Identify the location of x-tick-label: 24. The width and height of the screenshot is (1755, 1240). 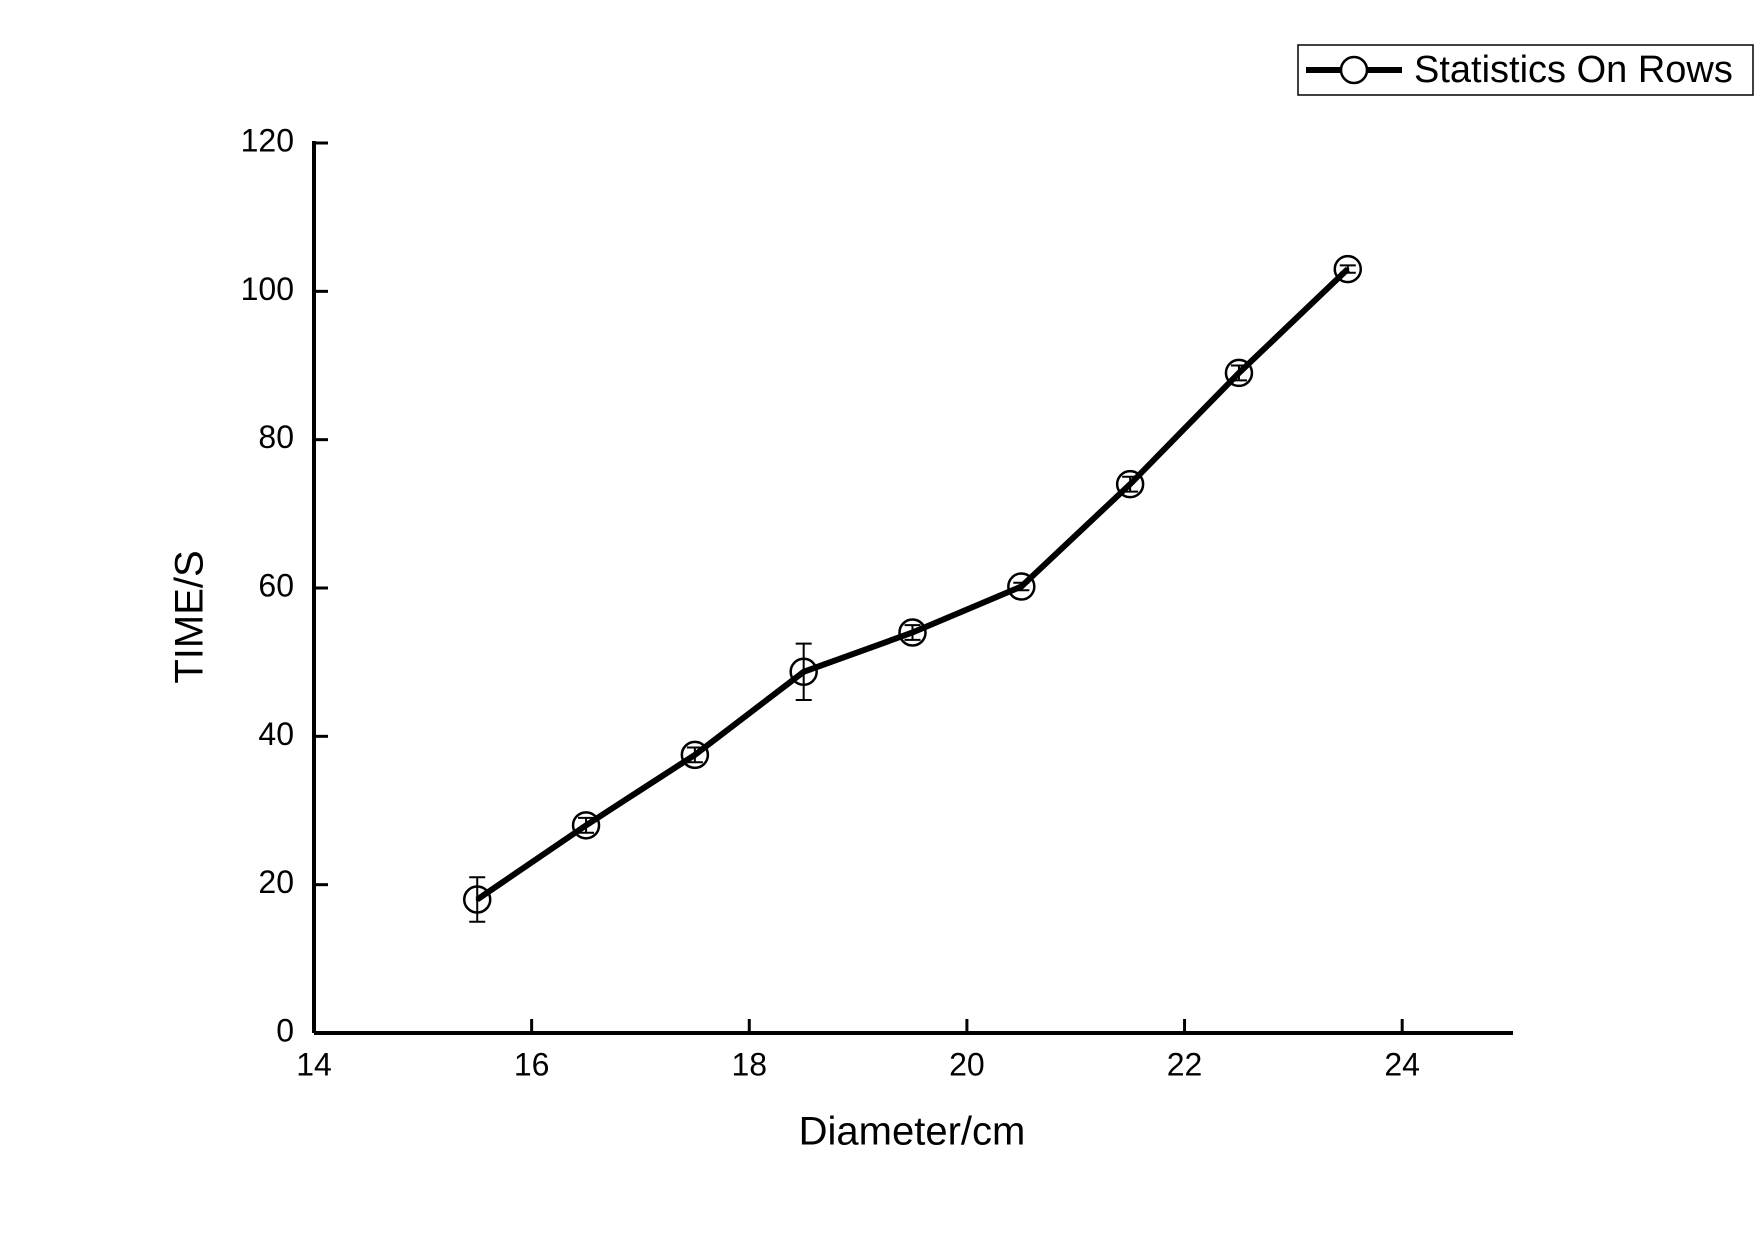
(1402, 1064).